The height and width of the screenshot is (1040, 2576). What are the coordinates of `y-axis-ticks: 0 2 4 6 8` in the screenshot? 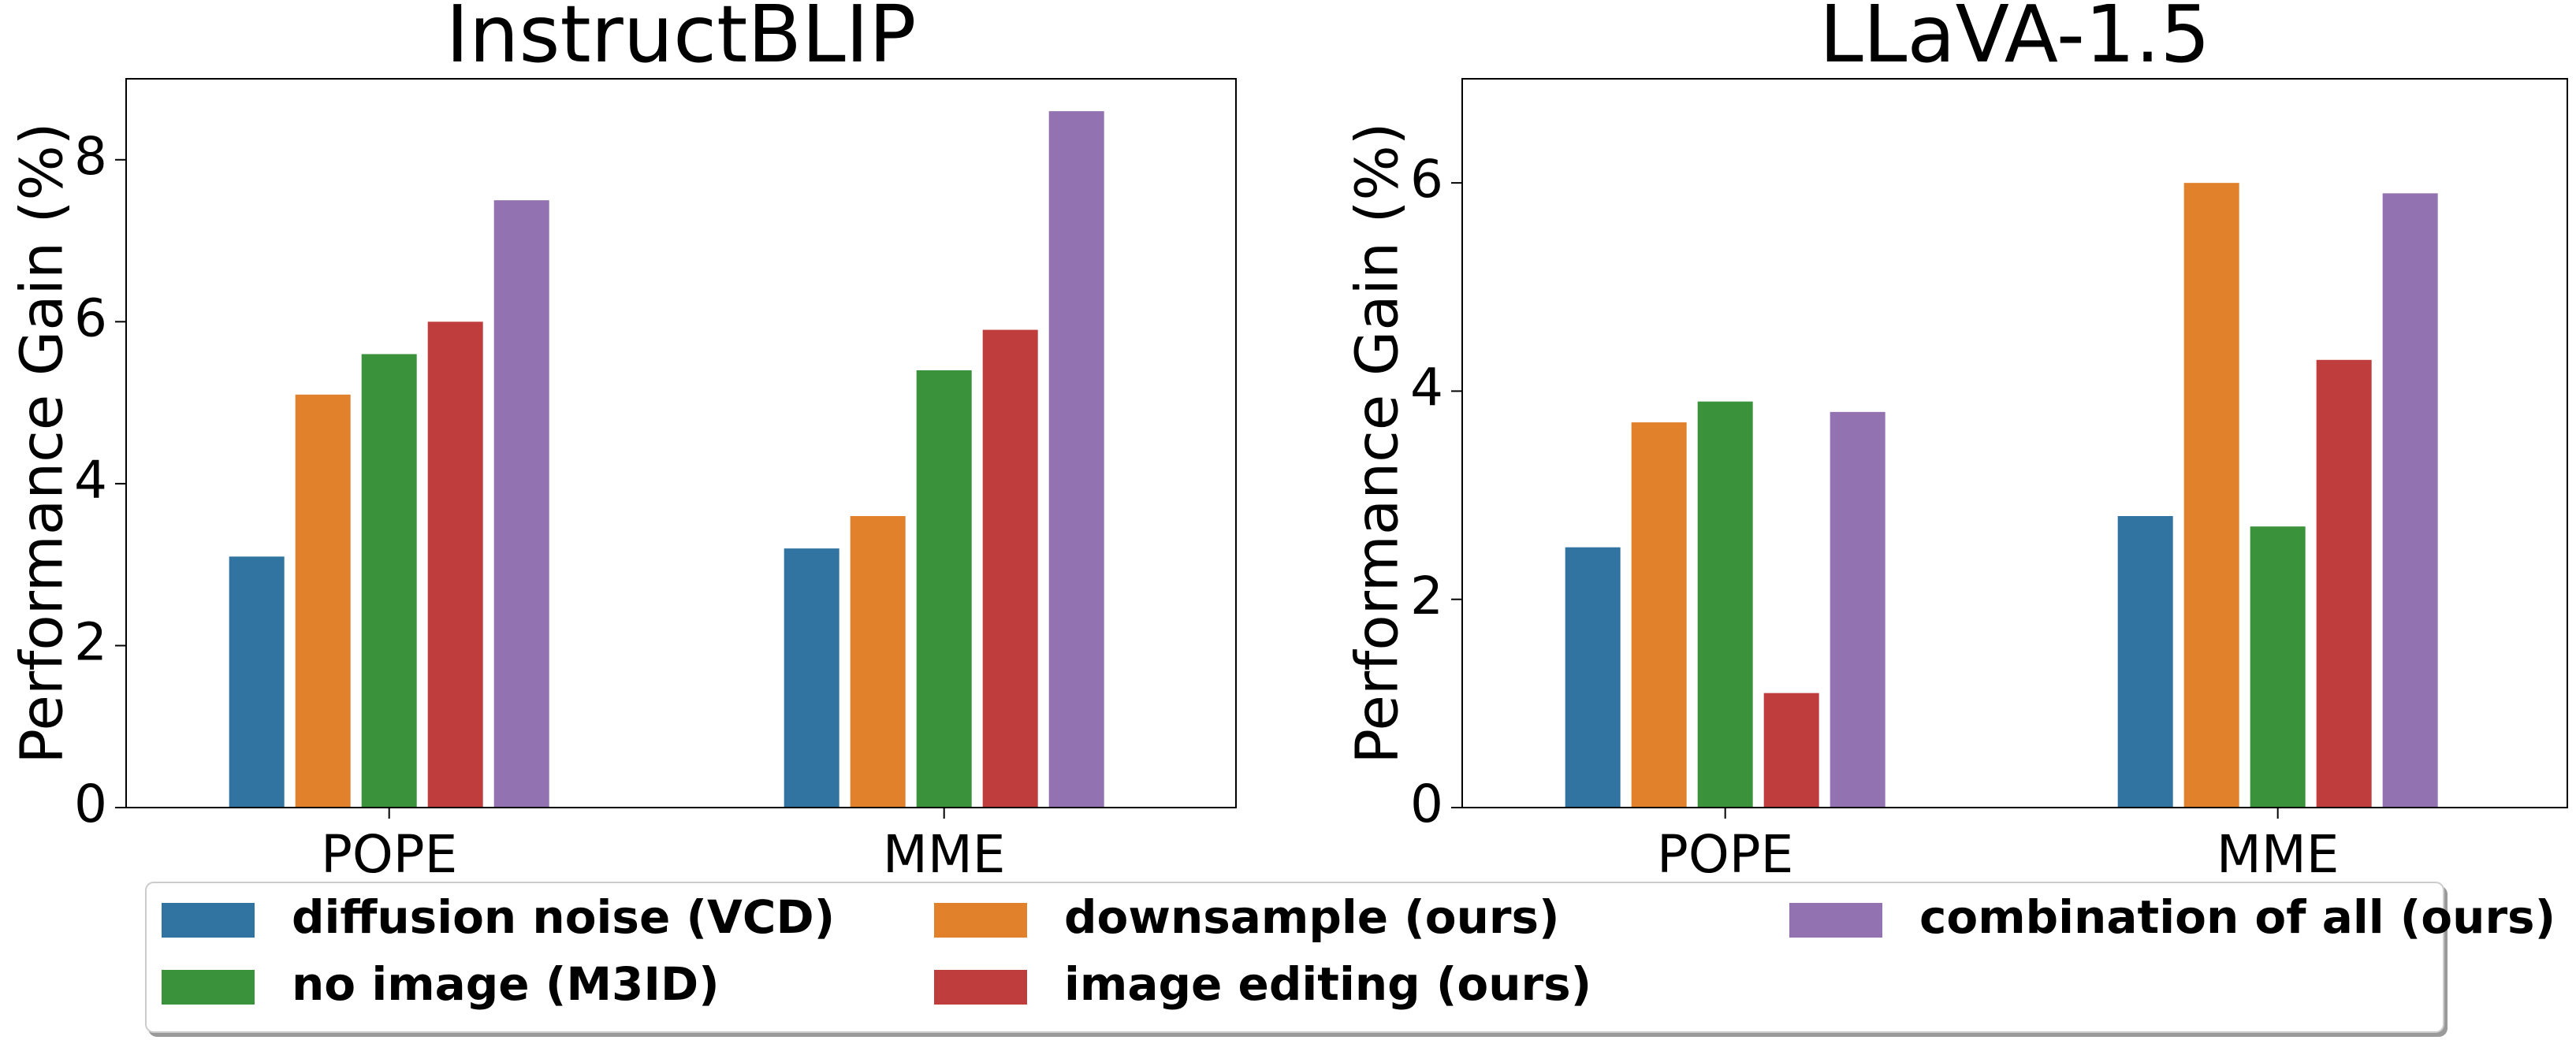 It's located at (100, 480).